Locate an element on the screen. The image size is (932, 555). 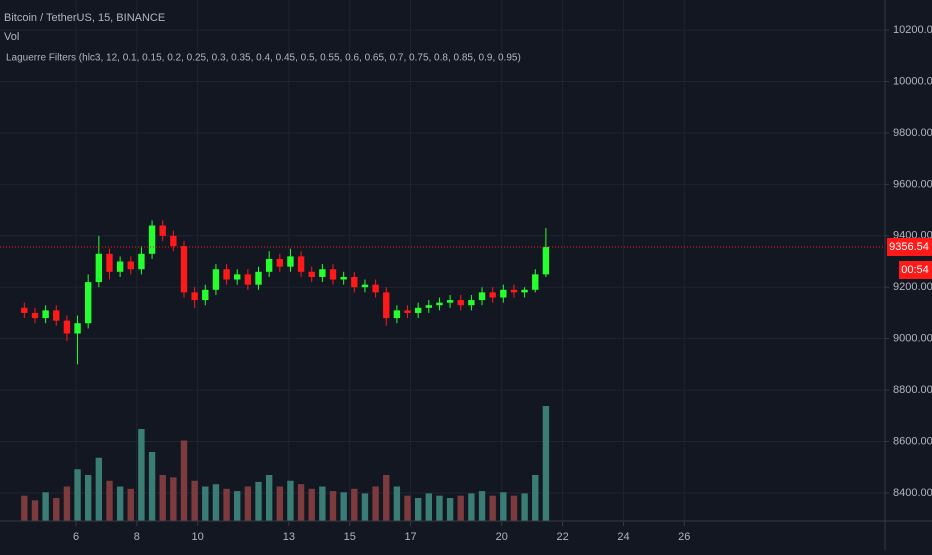
last-price-label: 9356.54 is located at coordinates (909, 247).